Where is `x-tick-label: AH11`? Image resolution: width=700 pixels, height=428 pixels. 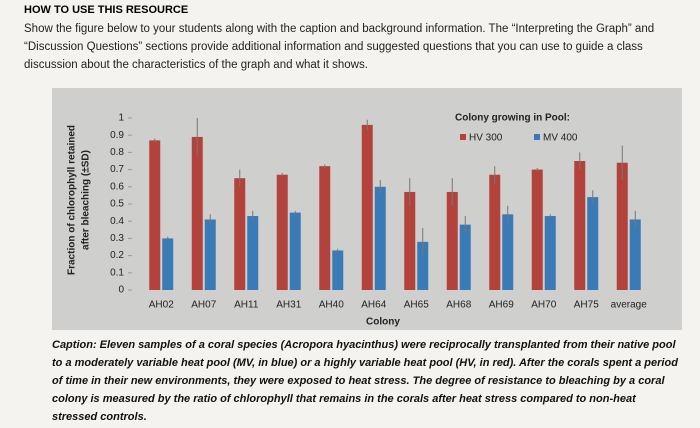 x-tick-label: AH11 is located at coordinates (246, 305).